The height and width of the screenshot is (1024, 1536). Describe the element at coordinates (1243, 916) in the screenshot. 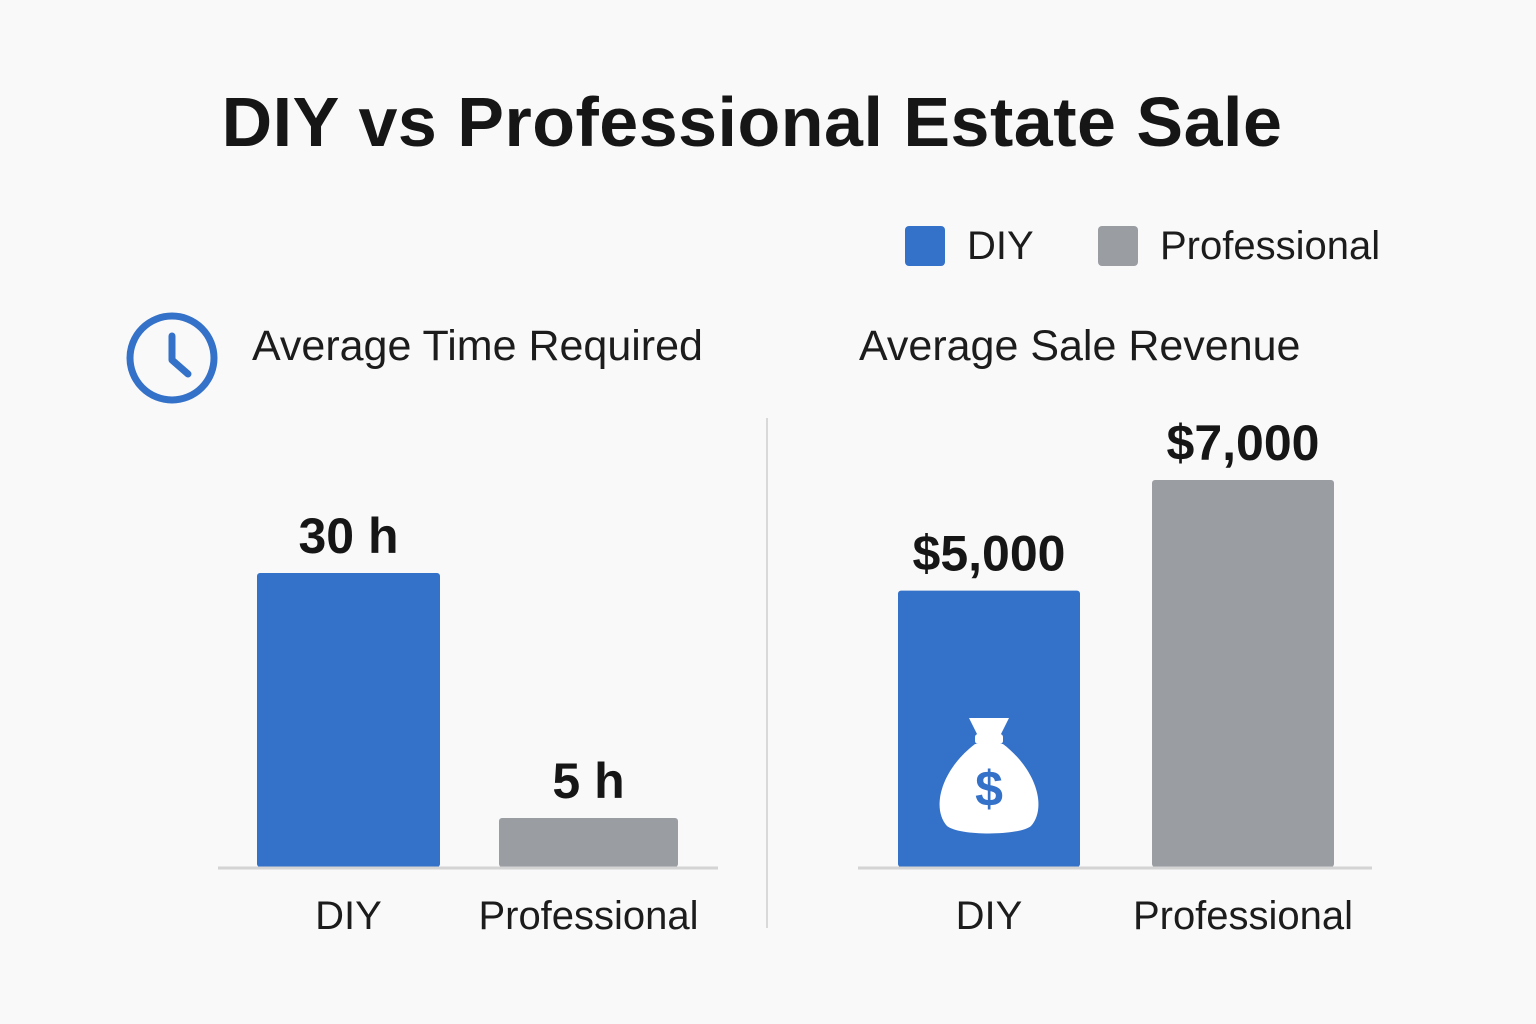

I see `category-label-revenue-professional: Professional` at that location.